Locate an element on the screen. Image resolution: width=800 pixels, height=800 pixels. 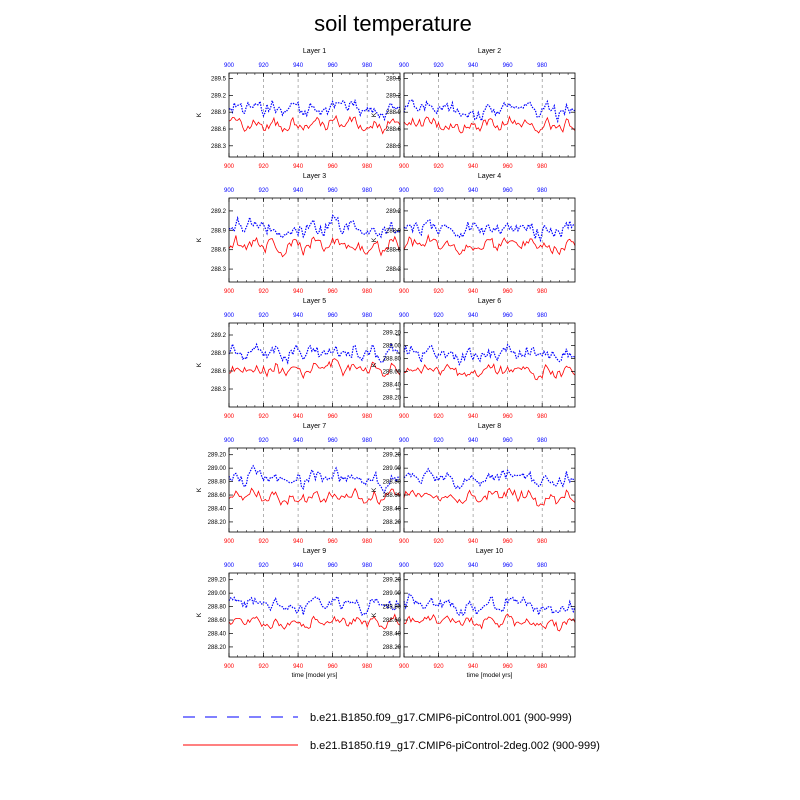
panel-title: Layer 4 is located at coordinates (489, 176).